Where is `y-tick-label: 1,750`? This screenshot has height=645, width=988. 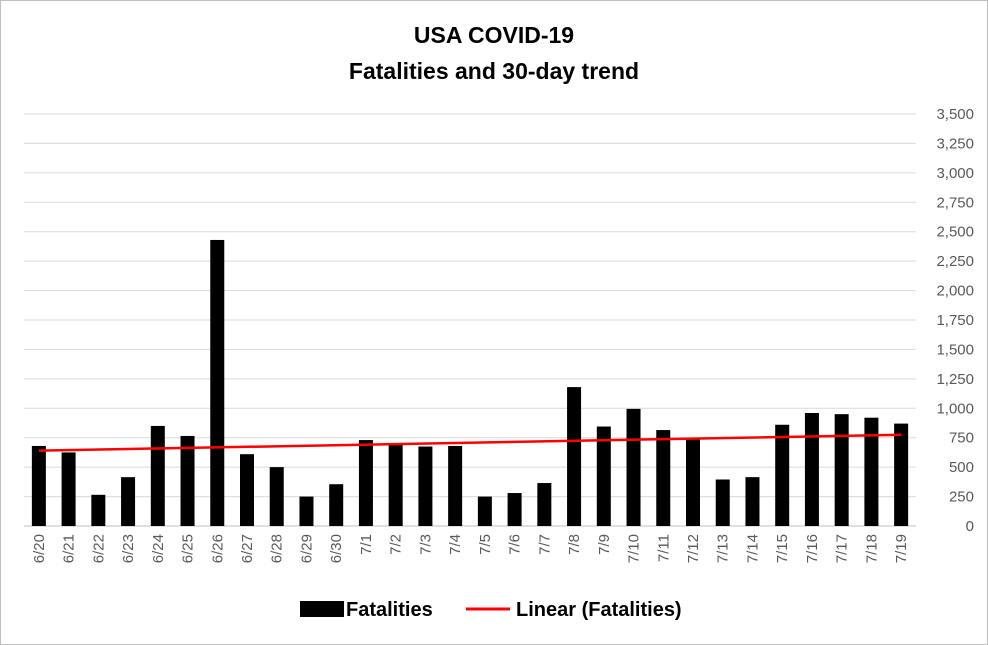
y-tick-label: 1,750 is located at coordinates (955, 320).